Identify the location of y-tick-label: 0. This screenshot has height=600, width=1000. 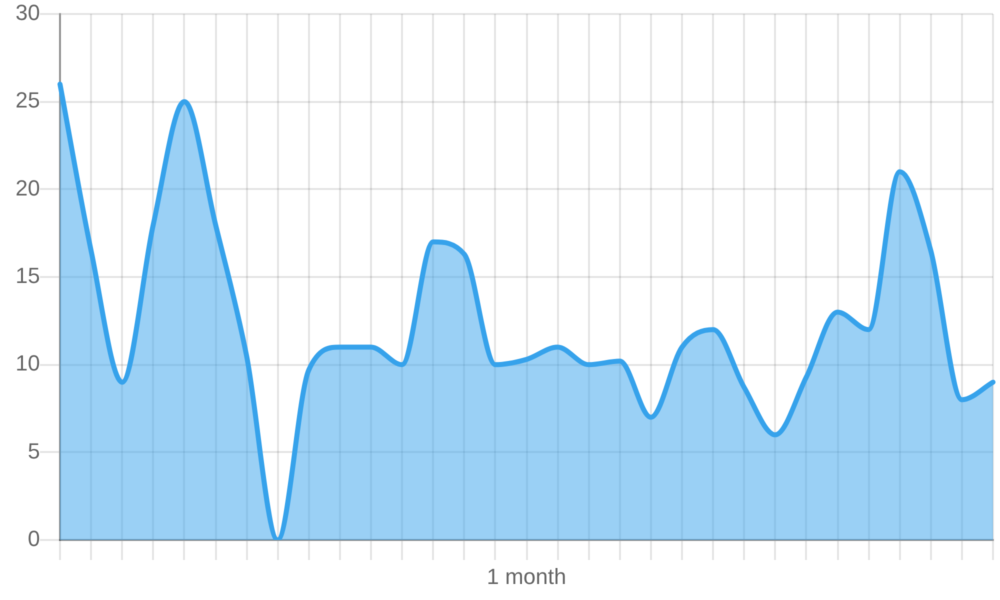
(34, 539).